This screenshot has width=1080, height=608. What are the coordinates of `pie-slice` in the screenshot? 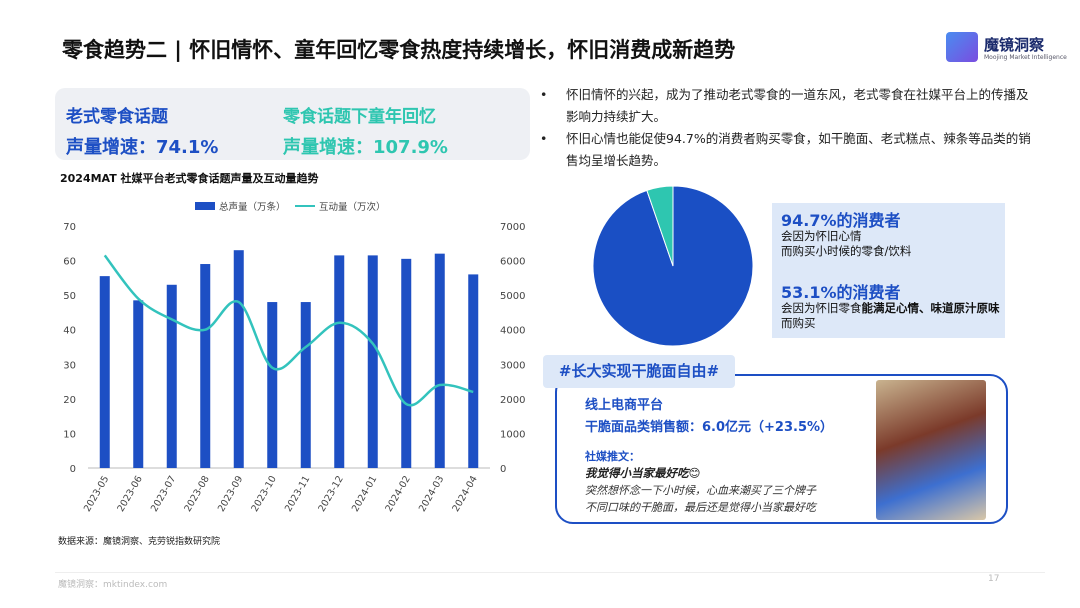 It's located at (660, 226).